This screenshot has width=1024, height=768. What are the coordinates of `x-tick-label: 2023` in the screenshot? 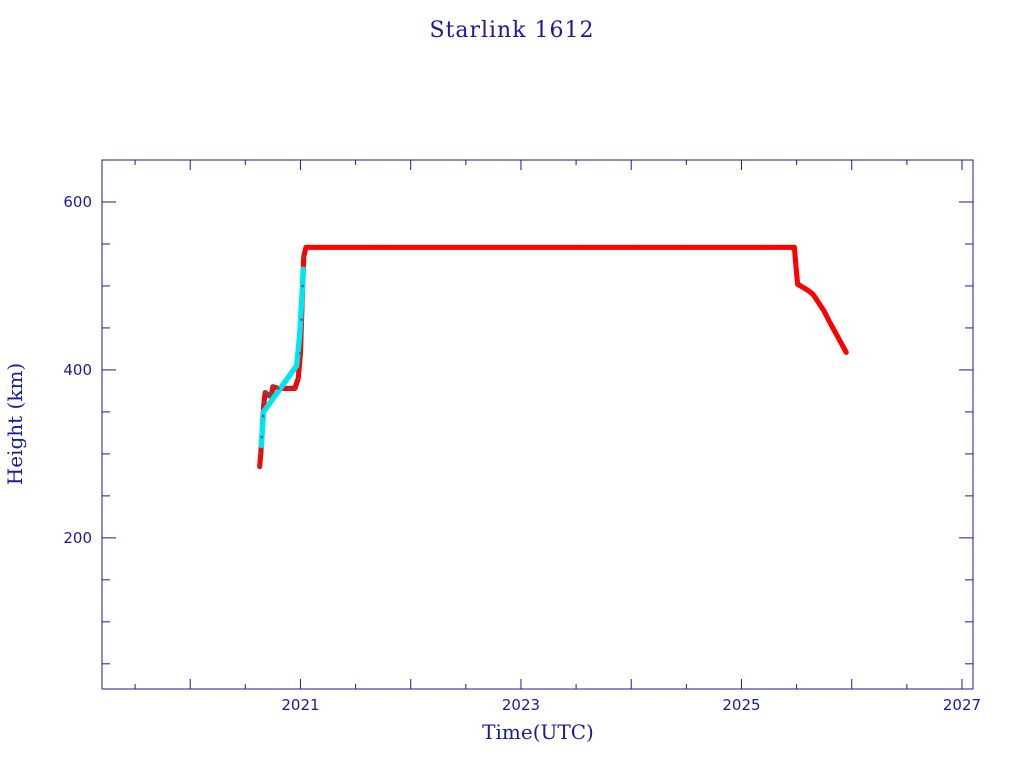 It's located at (521, 705).